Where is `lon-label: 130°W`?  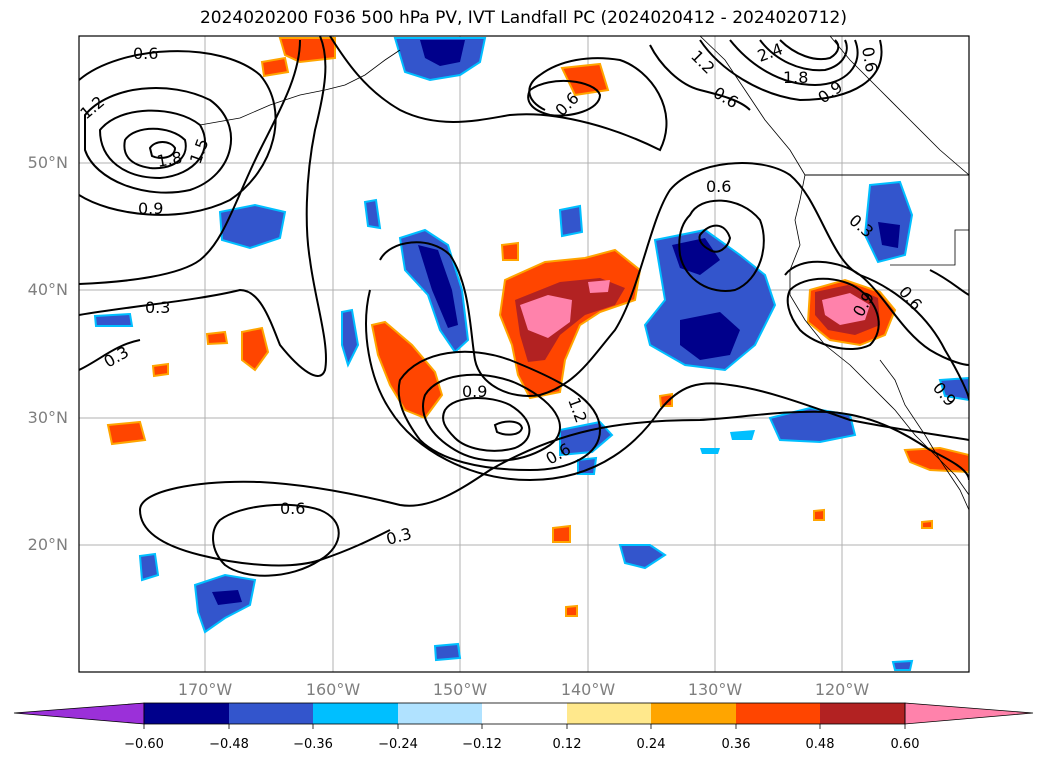
lon-label: 130°W is located at coordinates (715, 689).